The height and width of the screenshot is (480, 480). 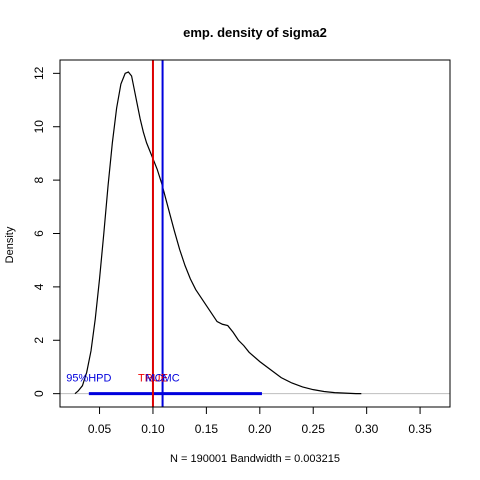 What do you see at coordinates (10, 244) in the screenshot?
I see `y-axis-label: Density` at bounding box center [10, 244].